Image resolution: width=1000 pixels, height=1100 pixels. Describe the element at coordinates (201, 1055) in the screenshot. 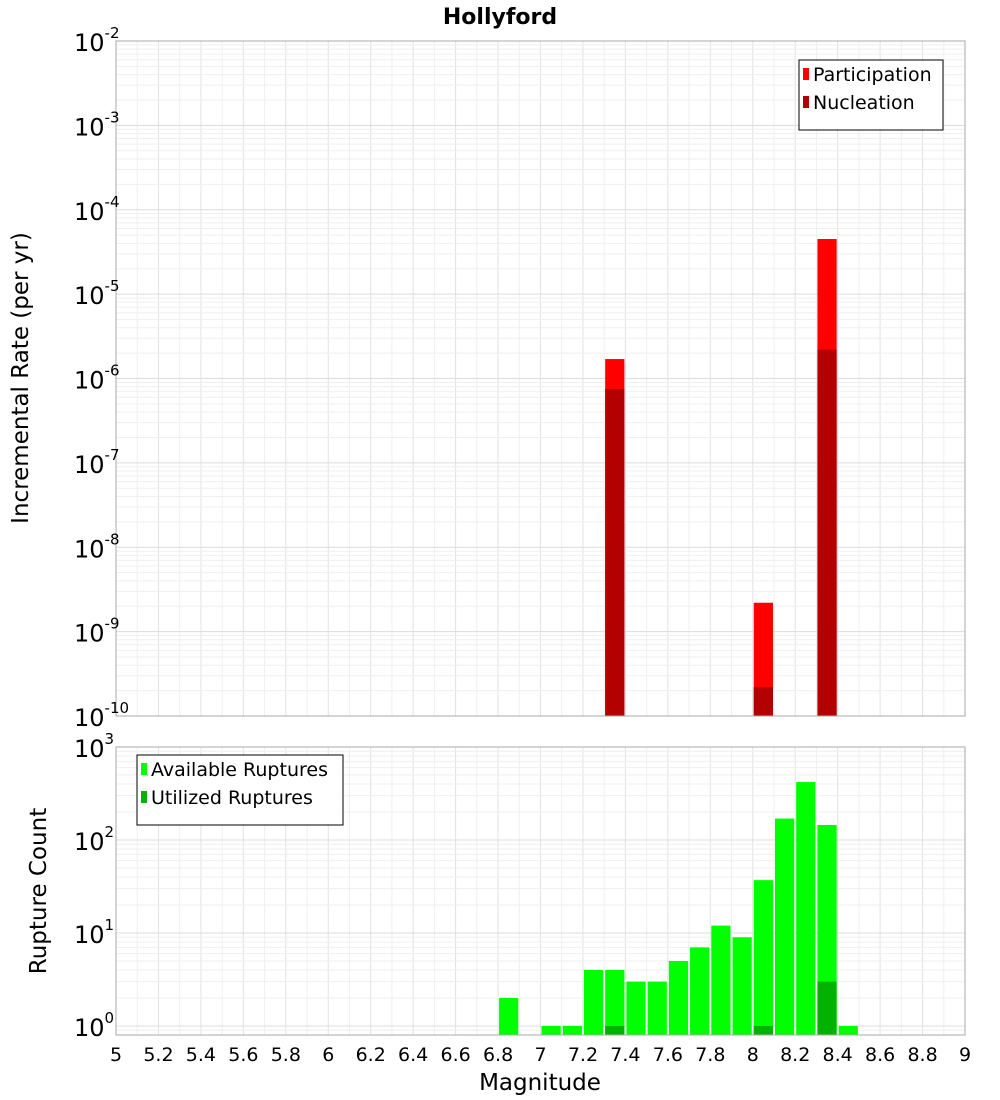

I see `count-x-tick-label: 5.4` at that location.